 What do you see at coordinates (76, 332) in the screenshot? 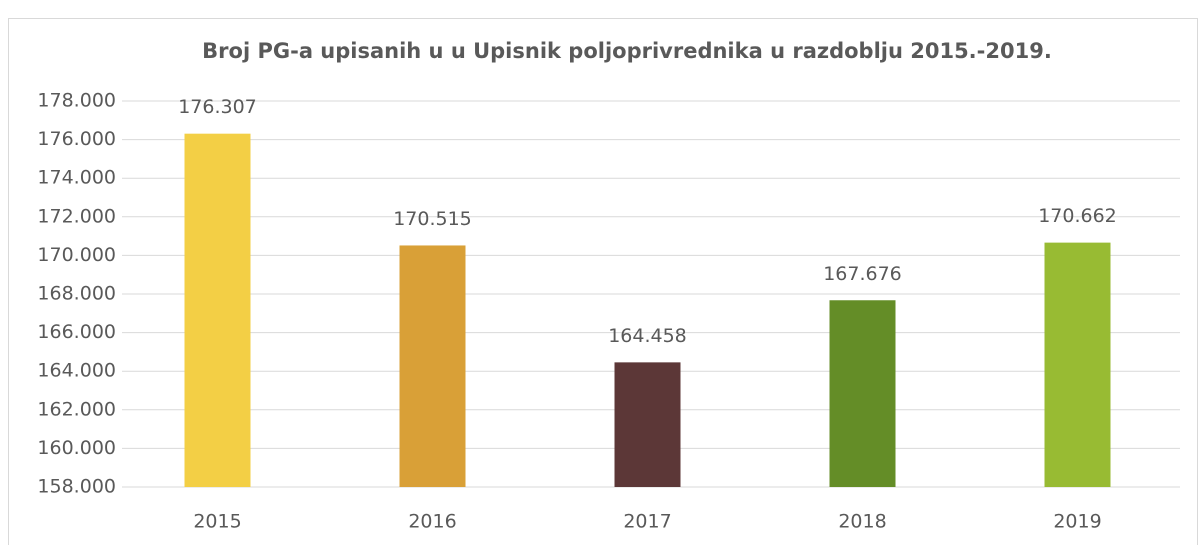
I see `y-tick-label: 166.000` at bounding box center [76, 332].